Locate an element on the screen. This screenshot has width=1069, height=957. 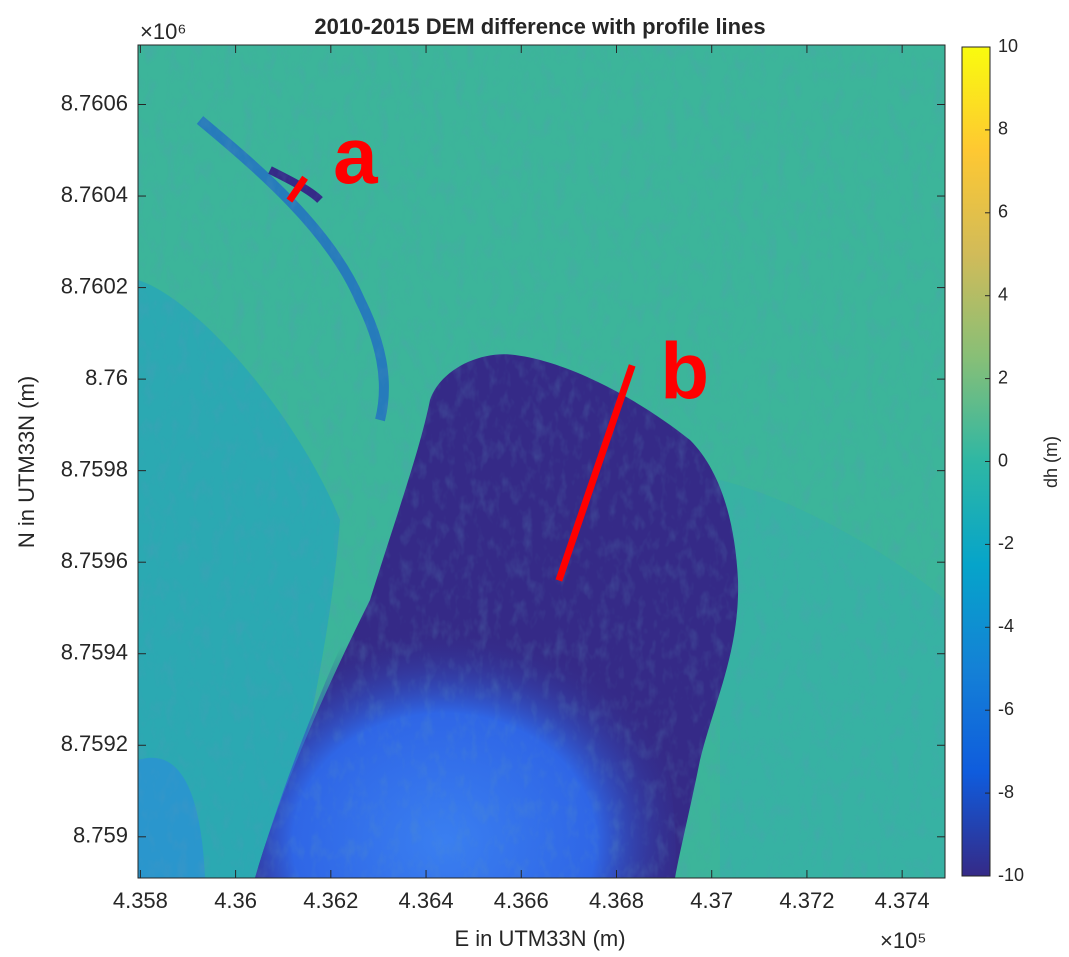
colorbar-tick-label: 0 is located at coordinates (1003, 460).